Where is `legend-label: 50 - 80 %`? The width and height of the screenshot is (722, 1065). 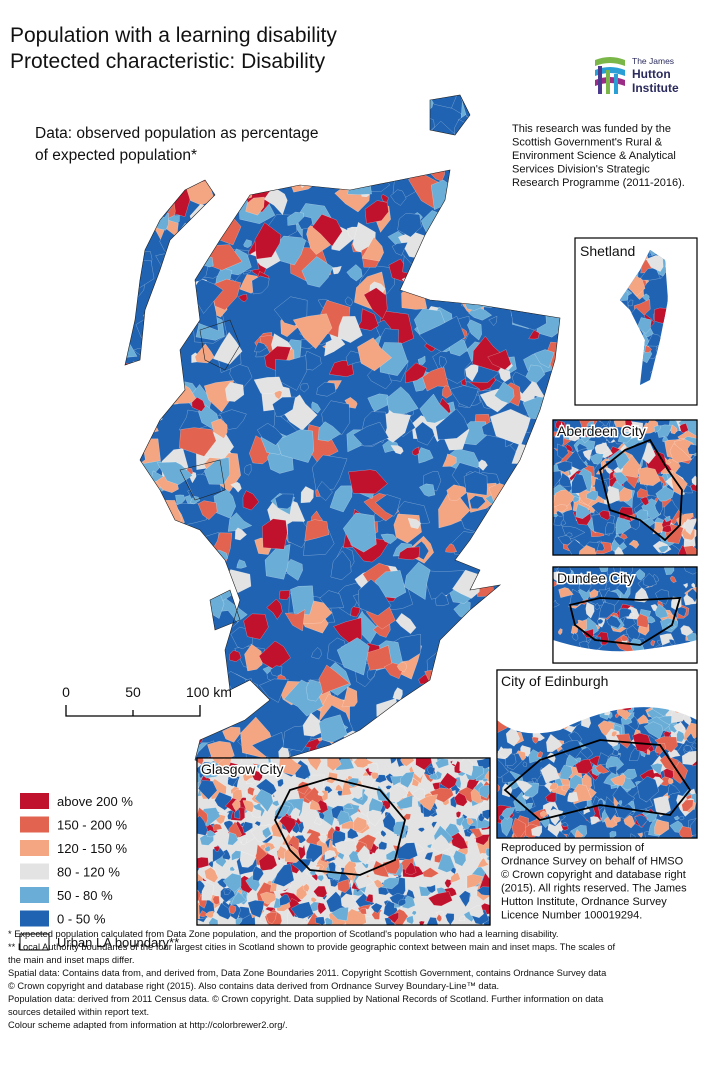
legend-label: 50 - 80 % is located at coordinates (85, 895).